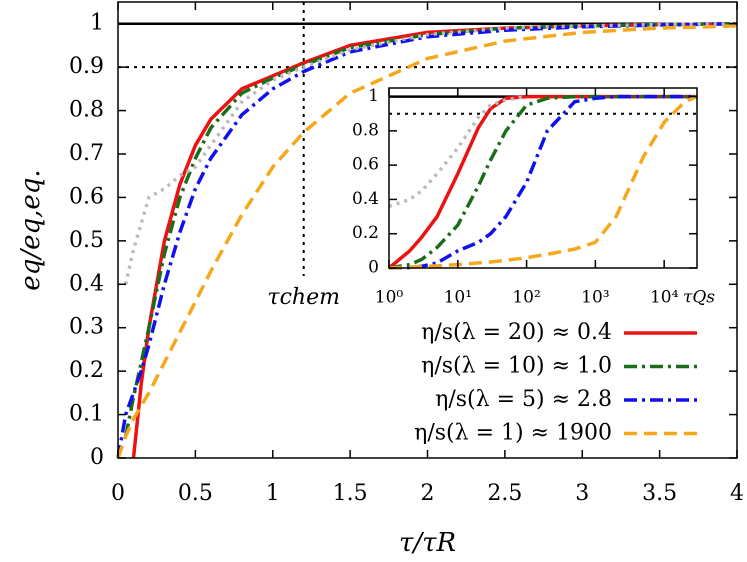  Describe the element at coordinates (516, 332) in the screenshot. I see `legend-label: η/s(λ = 20) ≈ 0.4` at that location.